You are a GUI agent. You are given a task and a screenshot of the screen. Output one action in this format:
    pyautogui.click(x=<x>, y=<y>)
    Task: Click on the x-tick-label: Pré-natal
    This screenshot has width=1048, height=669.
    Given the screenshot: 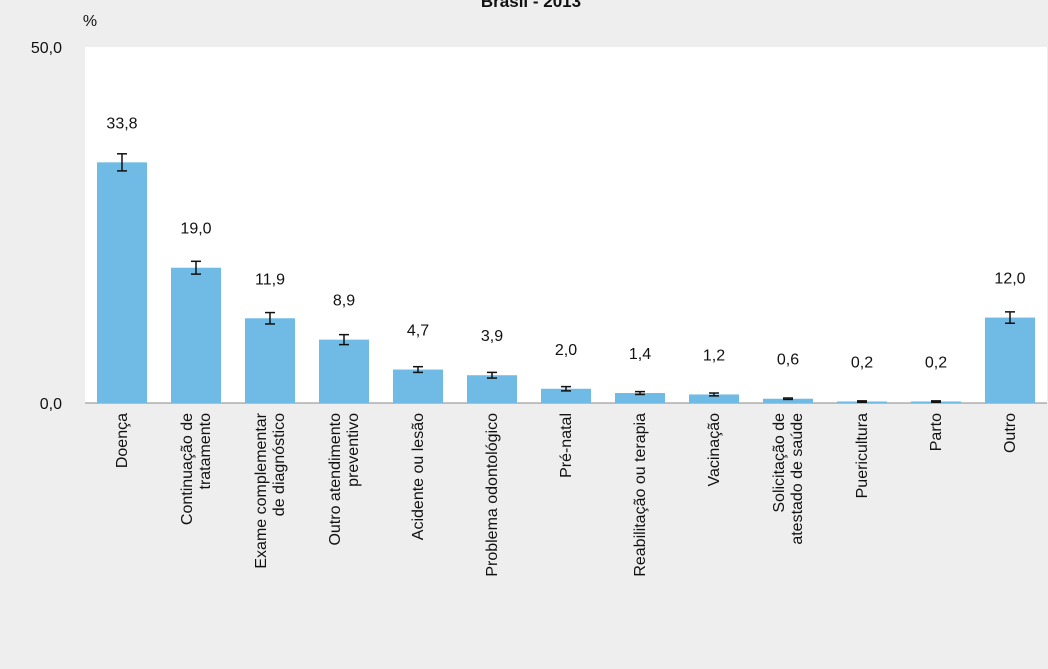 What is the action you would take?
    pyautogui.click(x=566, y=445)
    